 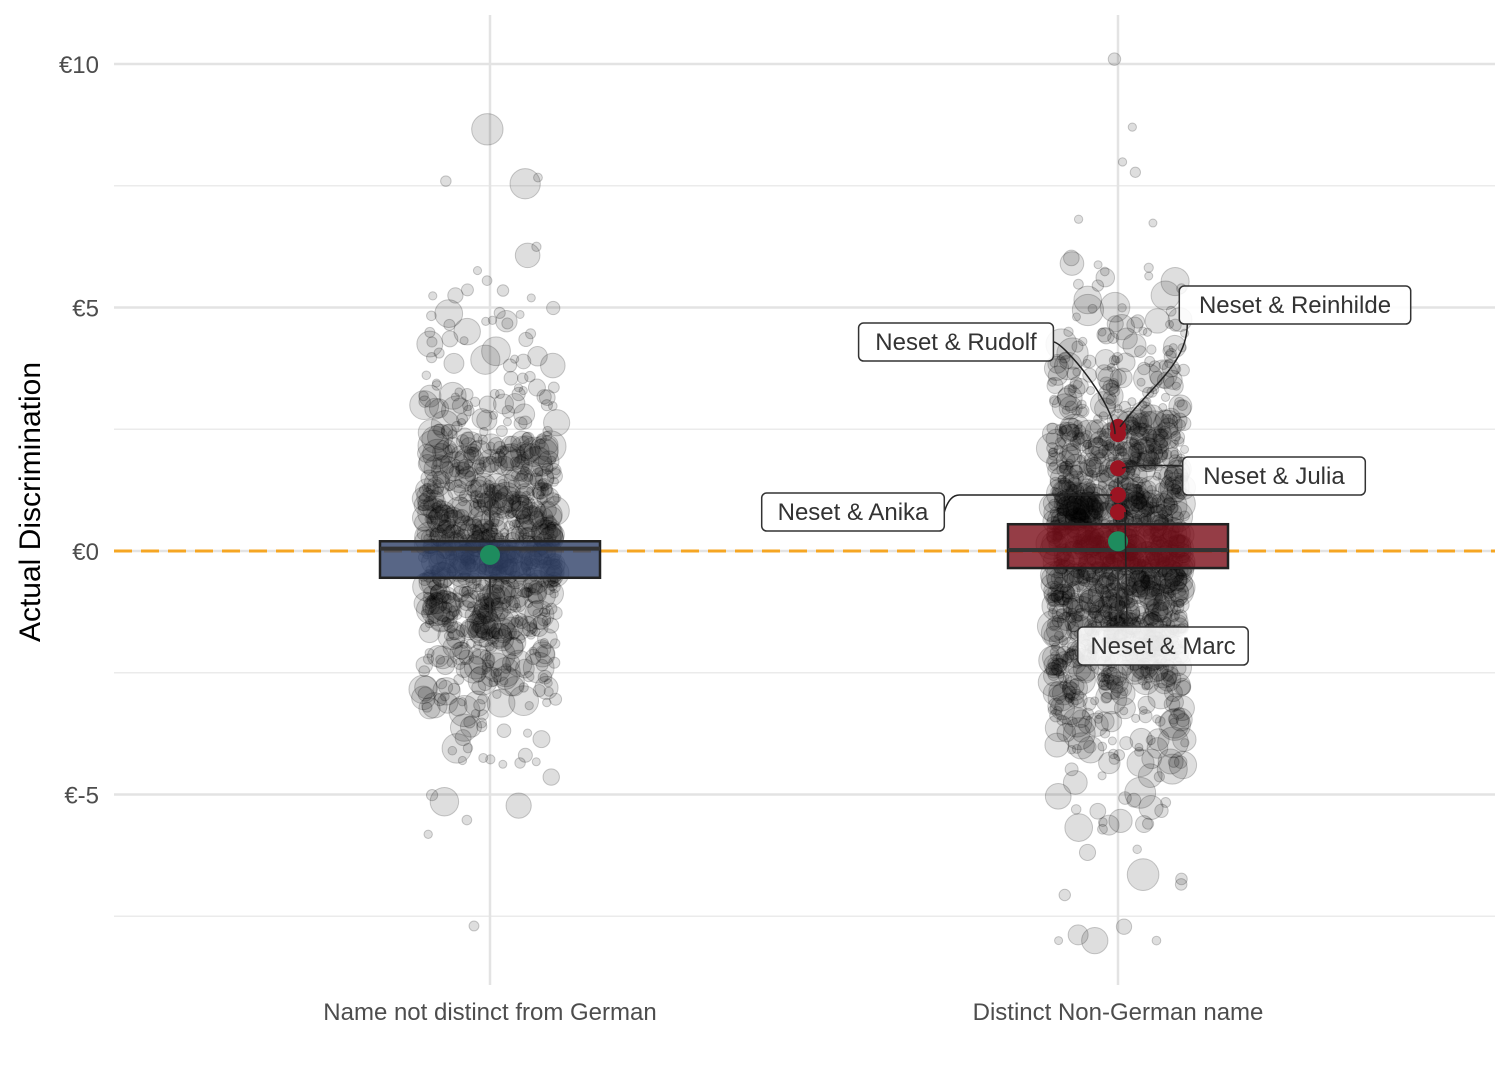 I want to click on annotation-box, so click(x=1274, y=476).